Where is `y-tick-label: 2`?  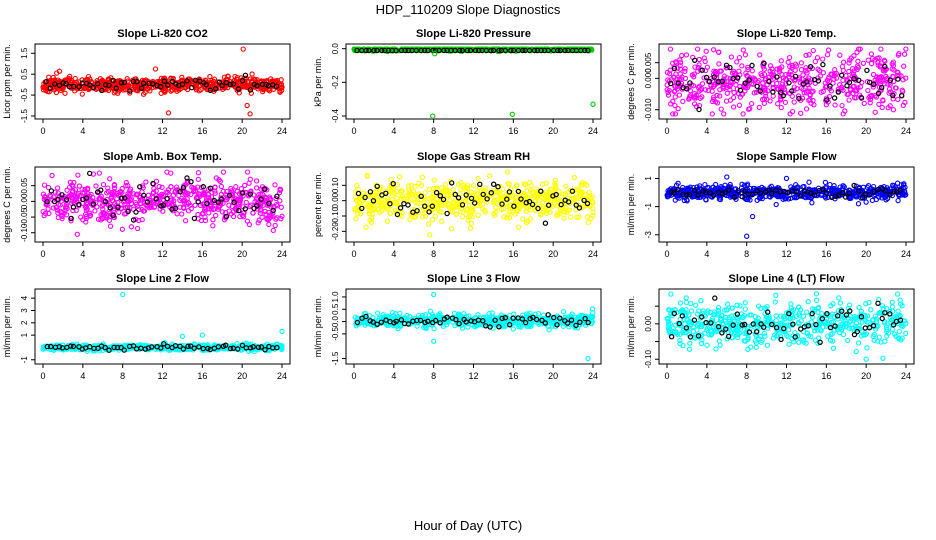
y-tick-label: 2 is located at coordinates (24, 322).